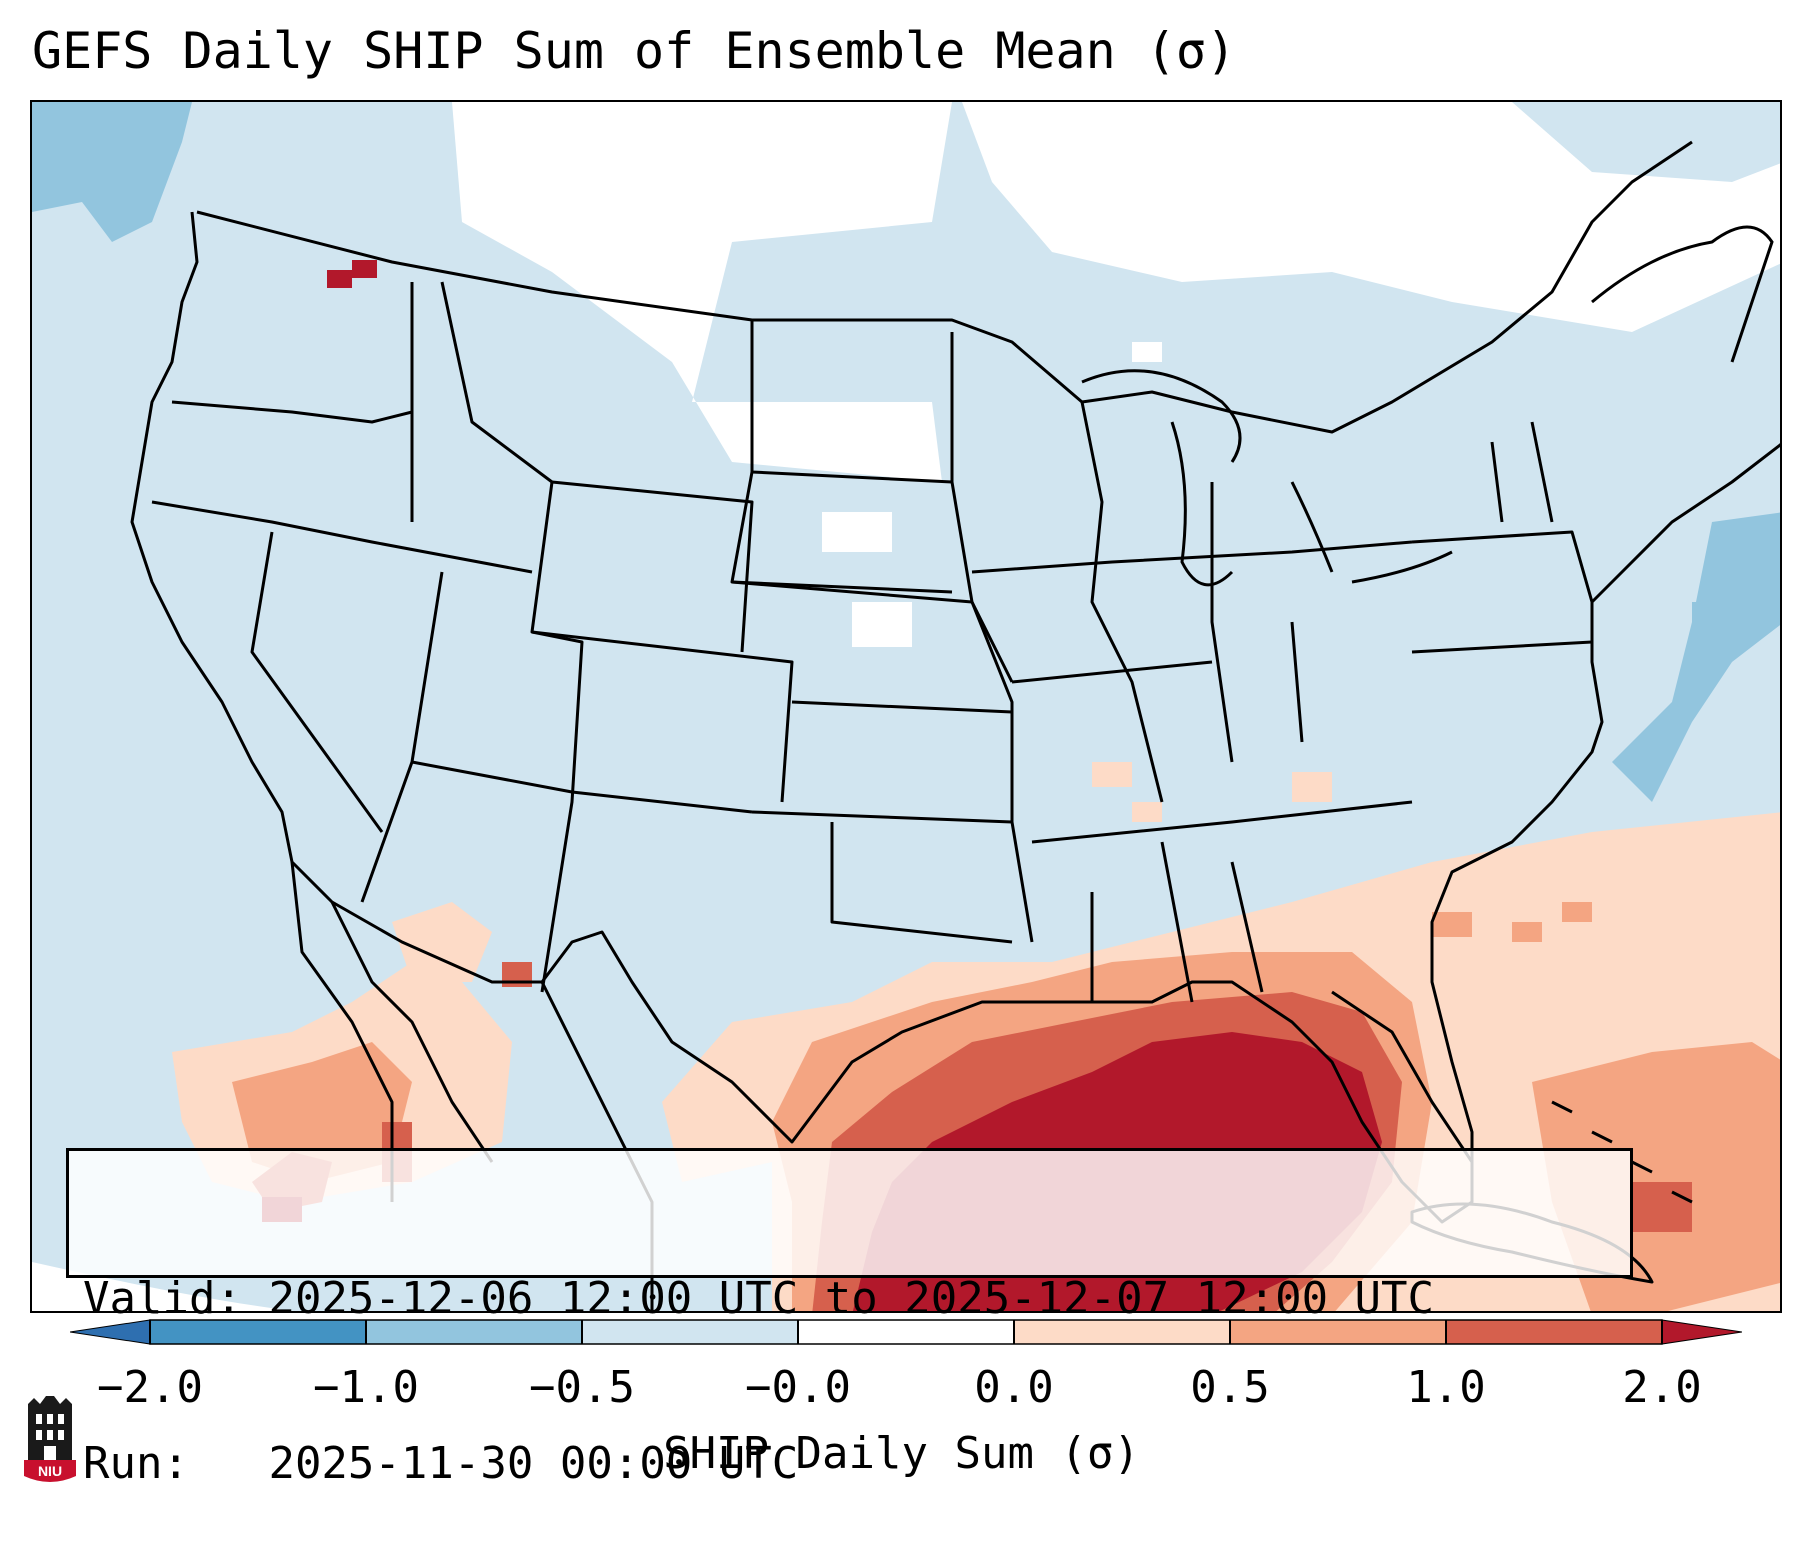  I want to click on valid-label: Valid:, so click(162, 1298).